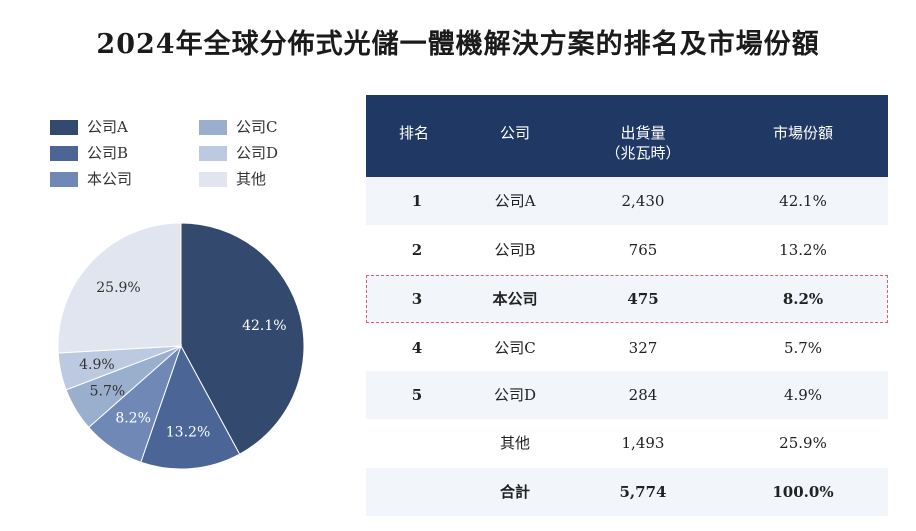  What do you see at coordinates (802, 133) in the screenshot?
I see `header-share: 市場份額` at bounding box center [802, 133].